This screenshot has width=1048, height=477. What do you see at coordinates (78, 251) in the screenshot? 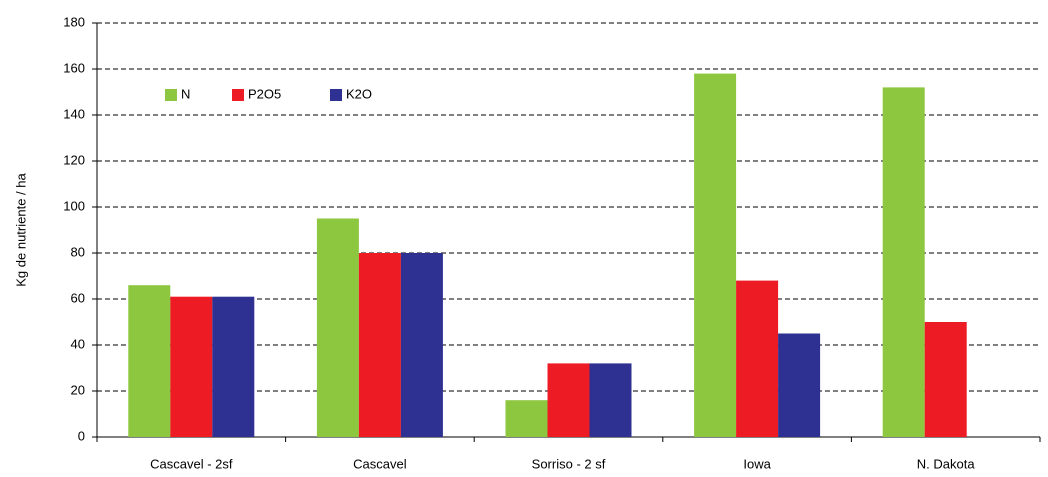
I see `y-tick-label: 80` at bounding box center [78, 251].